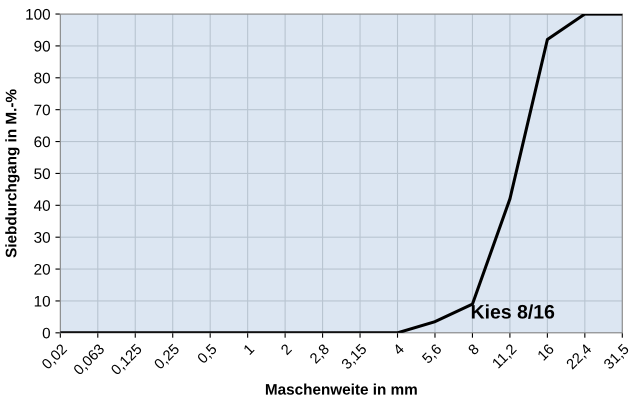 This screenshot has width=635, height=401. What do you see at coordinates (513, 311) in the screenshot?
I see `series-label: Kies 8/16` at bounding box center [513, 311].